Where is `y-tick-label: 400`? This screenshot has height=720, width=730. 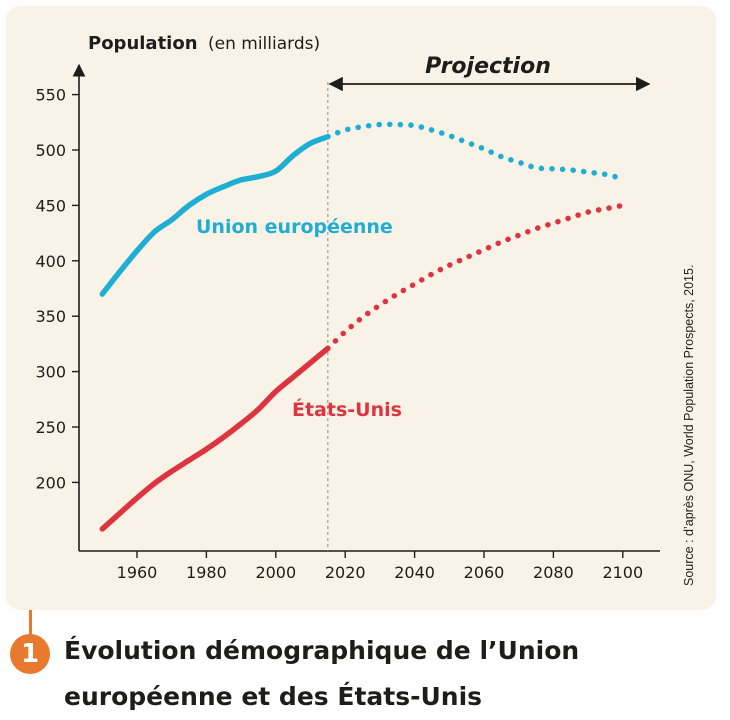
y-tick-label: 400 is located at coordinates (50, 261).